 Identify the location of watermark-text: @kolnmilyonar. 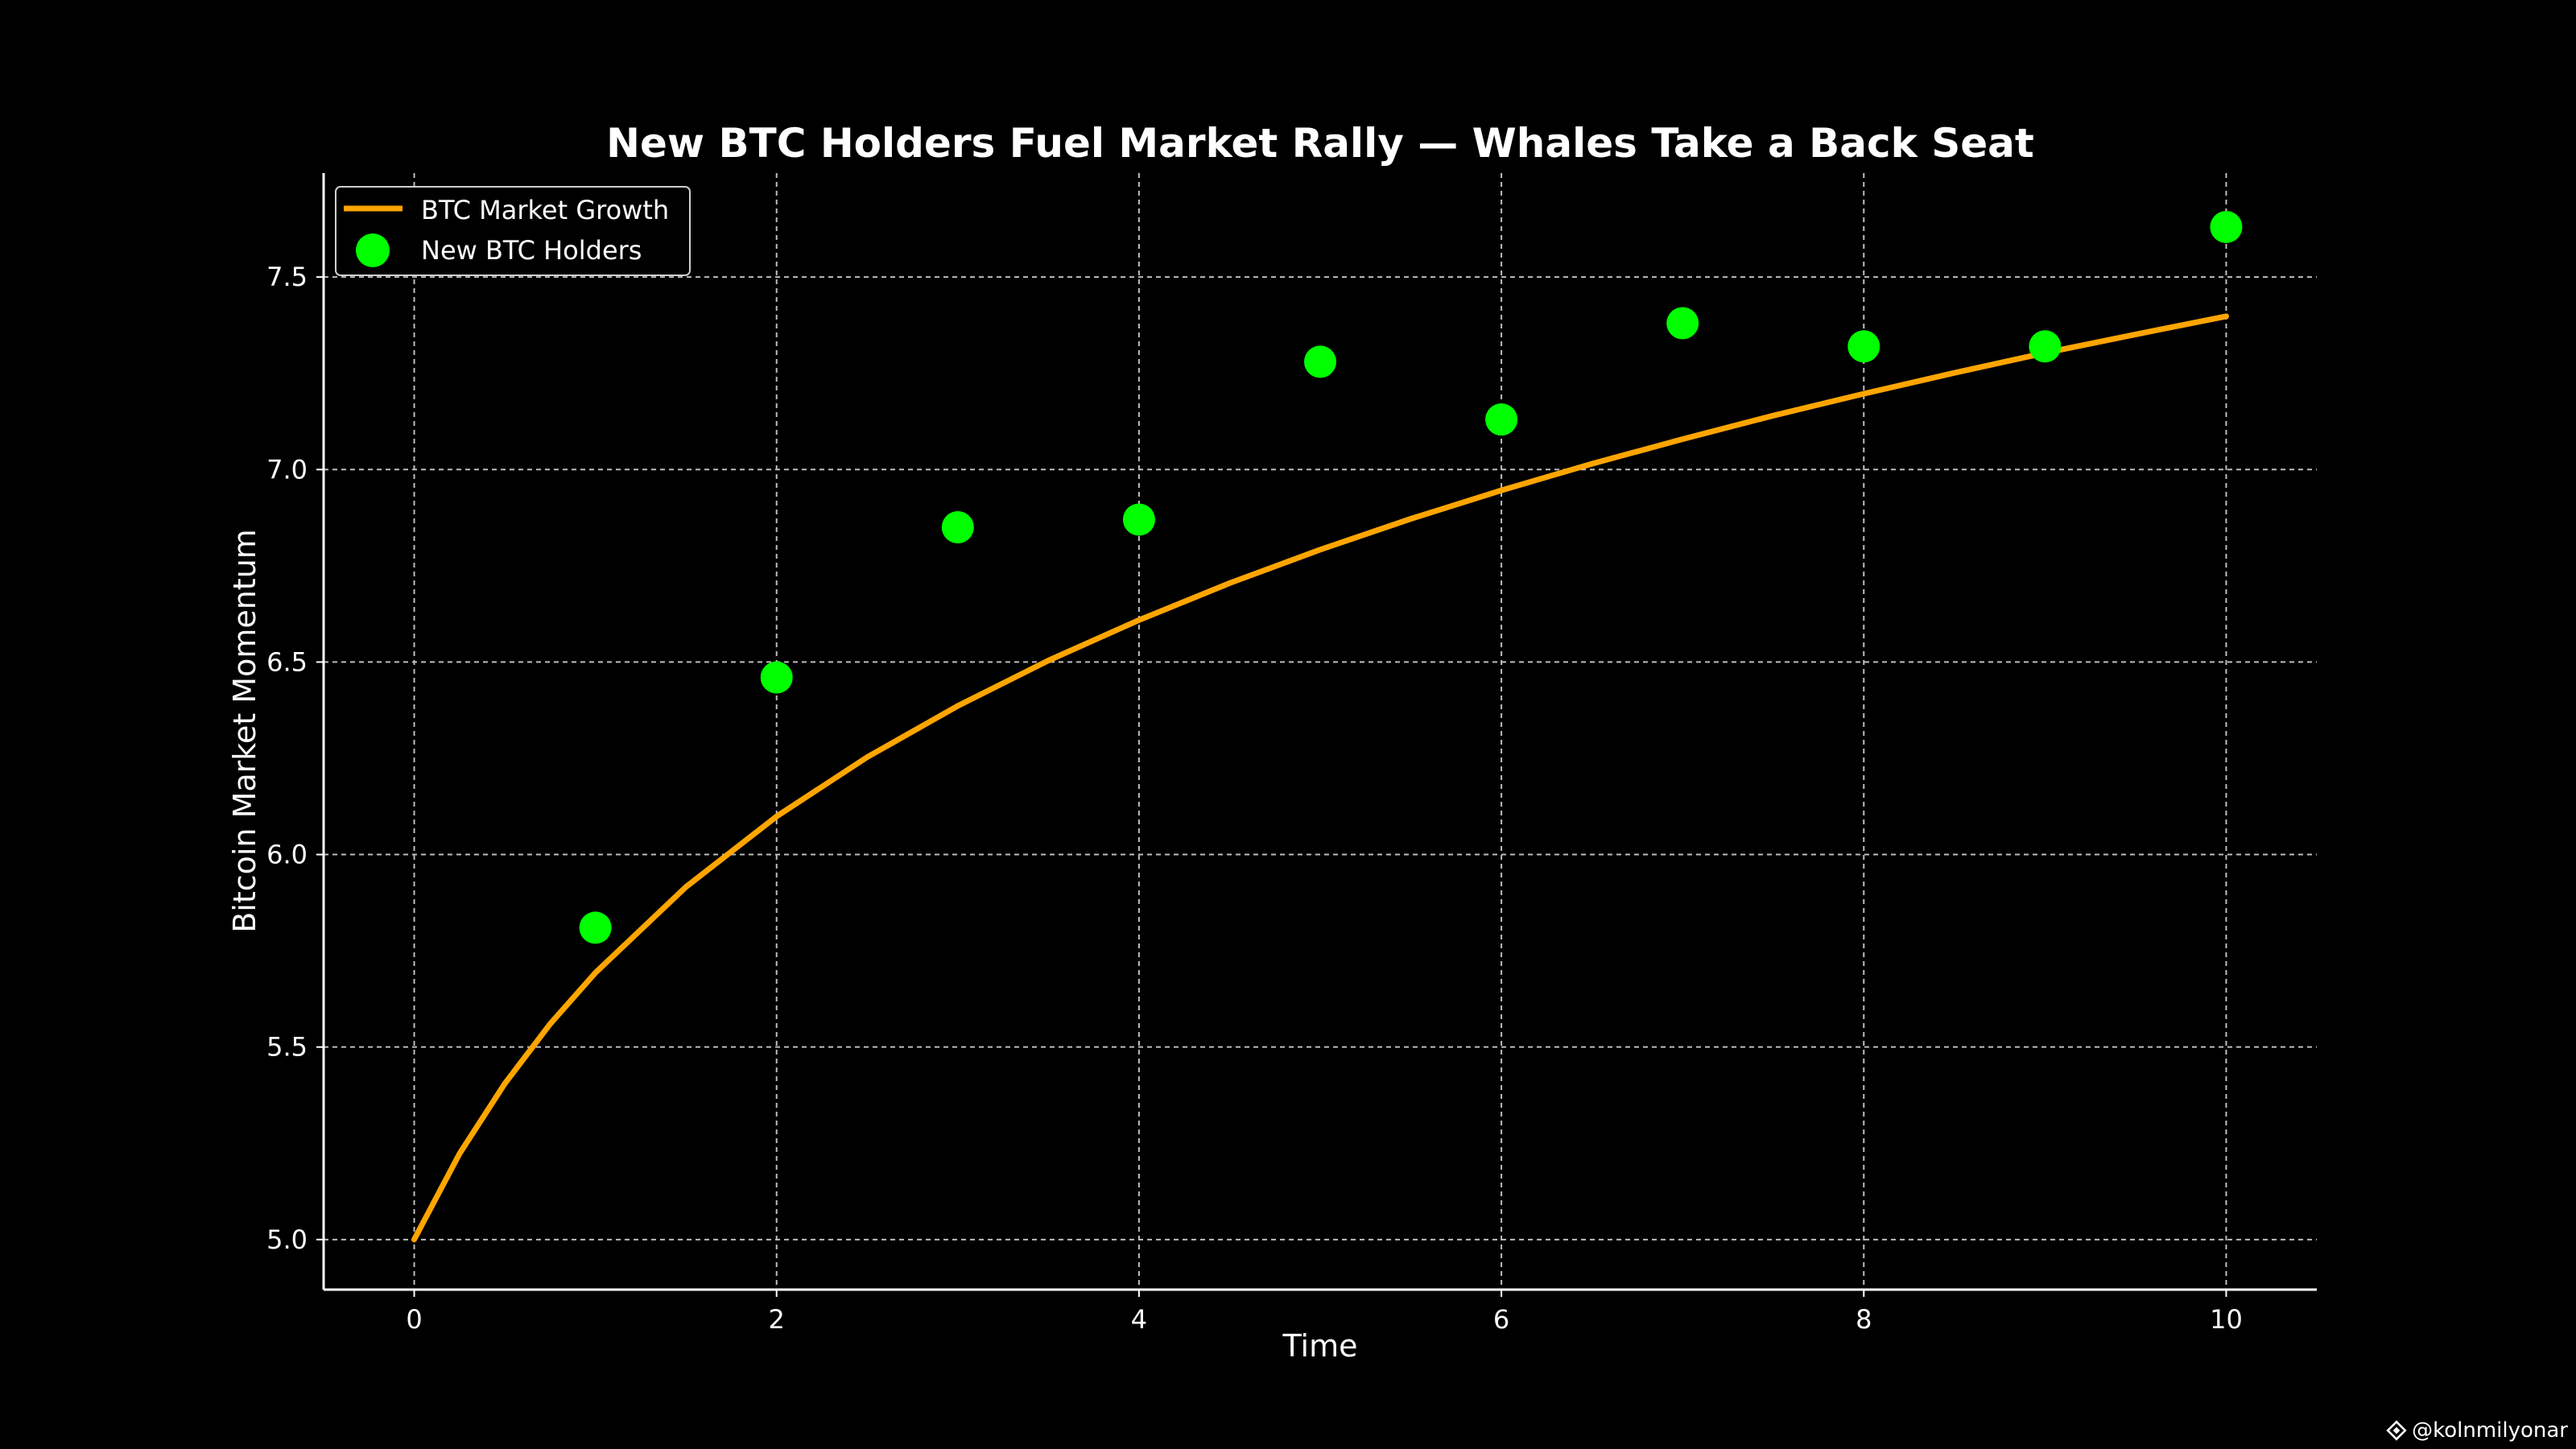
(2490, 1430).